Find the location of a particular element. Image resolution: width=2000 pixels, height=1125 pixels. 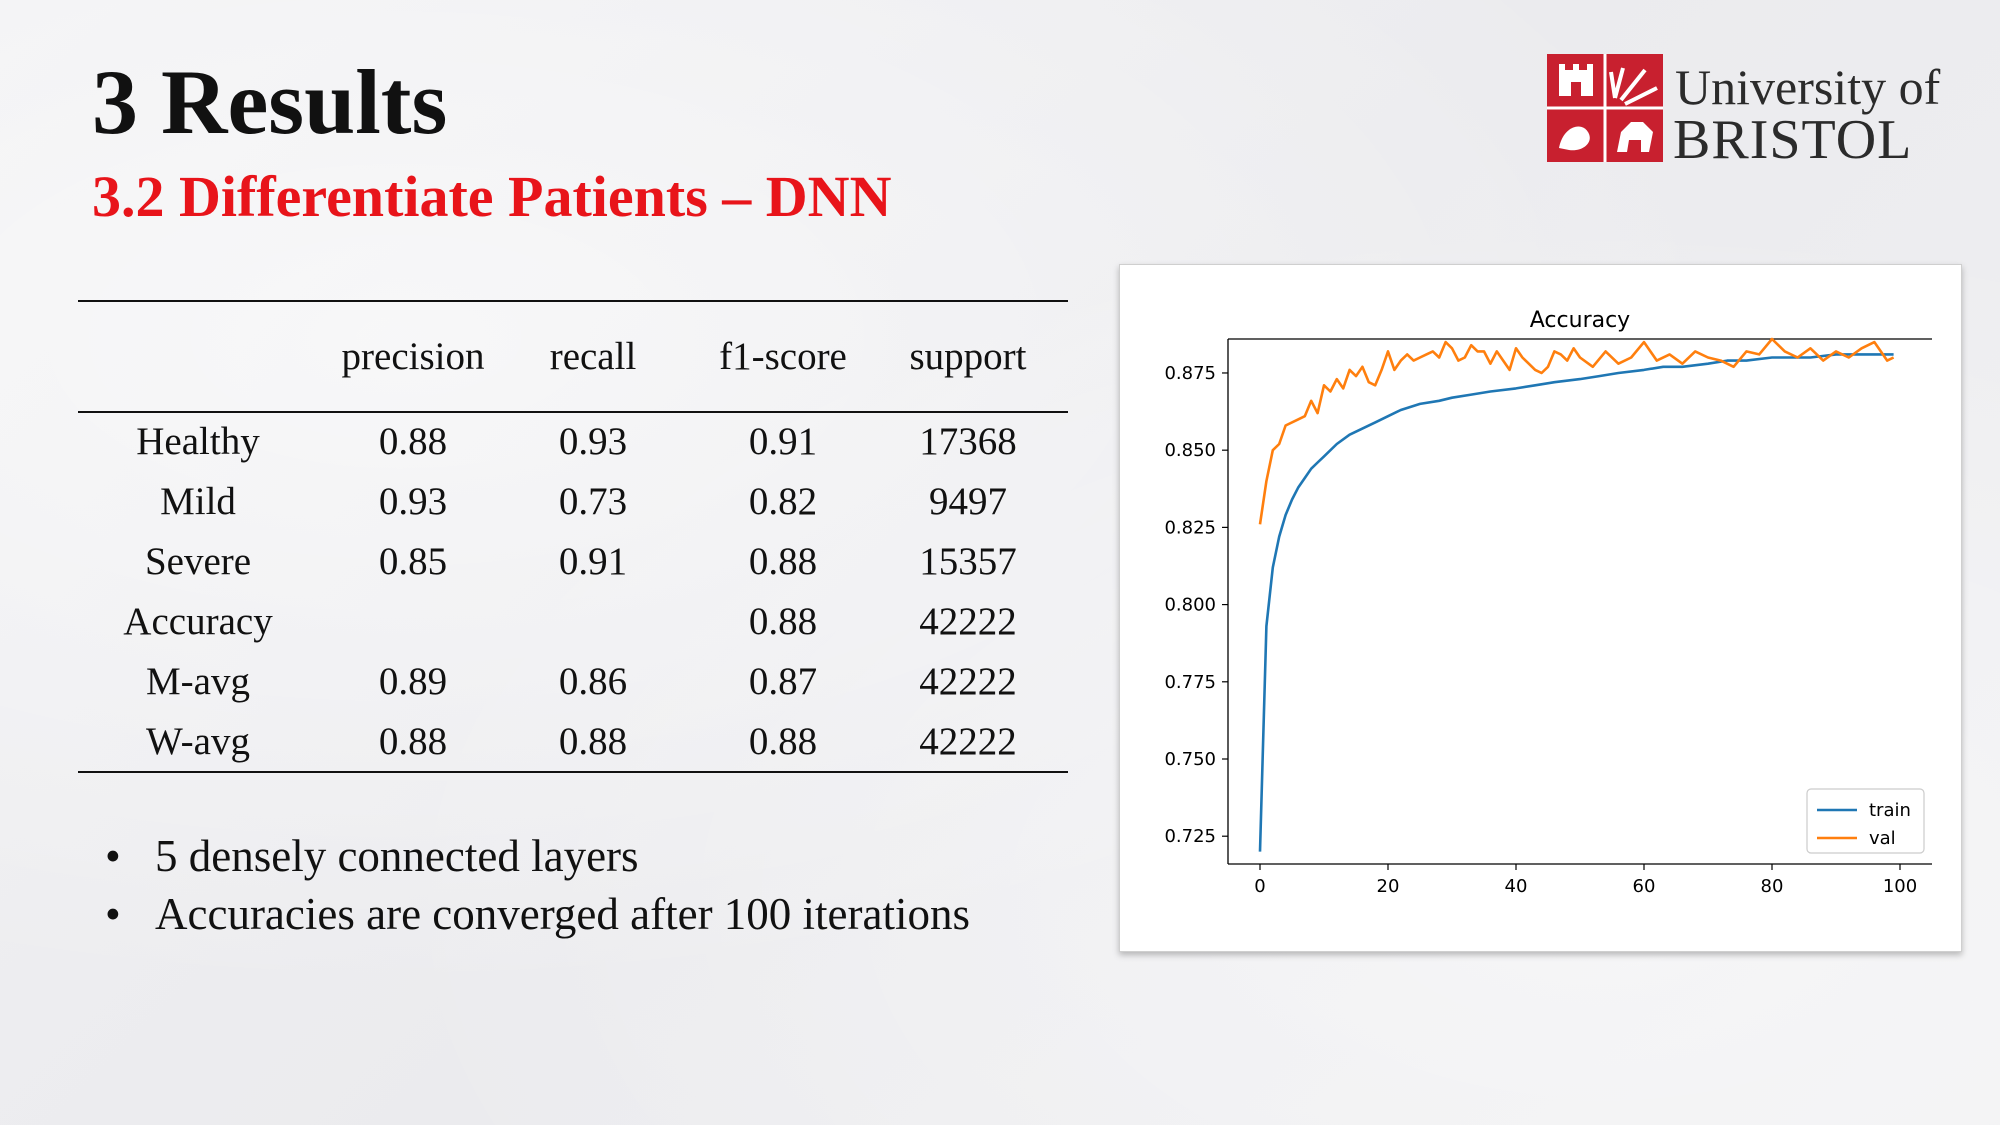

header-recall: recall is located at coordinates (593, 356).